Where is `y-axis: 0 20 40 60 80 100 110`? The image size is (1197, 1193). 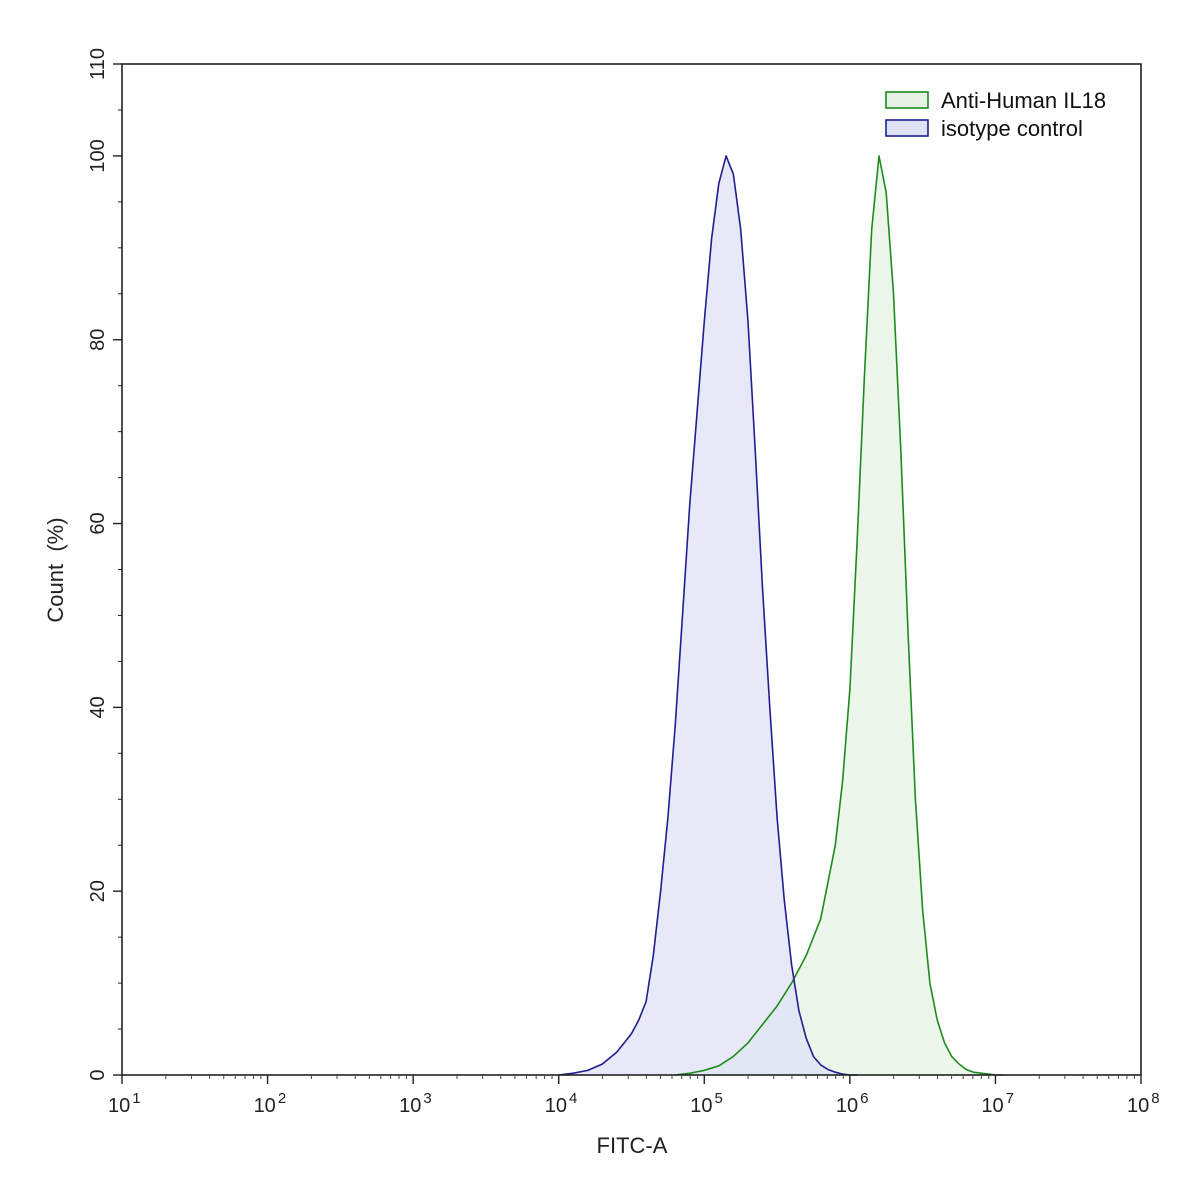
y-axis: 0 20 40 60 80 100 110 is located at coordinates (104, 564).